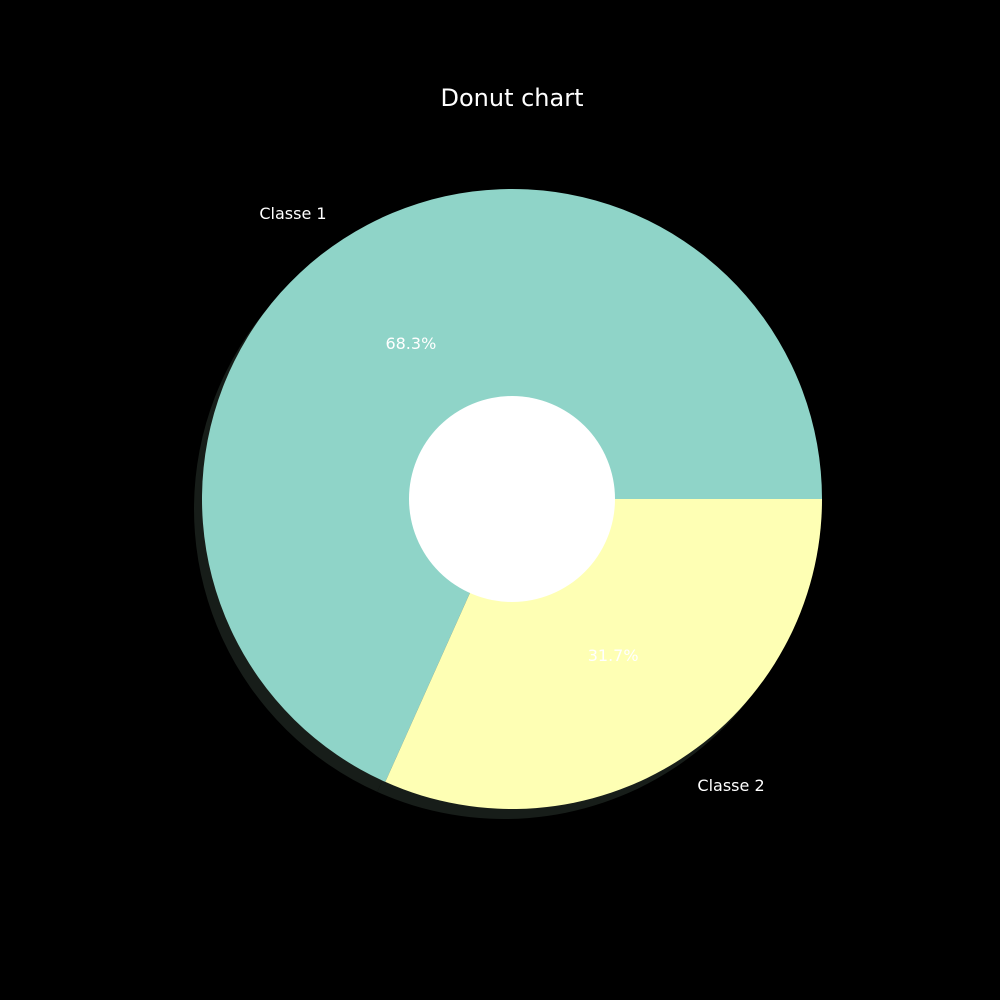  What do you see at coordinates (613, 655) in the screenshot?
I see `slice-percent-label: 31.7%` at bounding box center [613, 655].